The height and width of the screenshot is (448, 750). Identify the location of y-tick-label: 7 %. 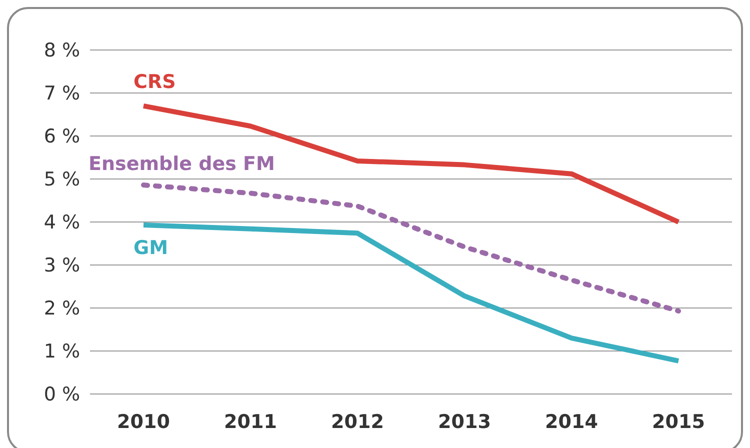
(62, 93).